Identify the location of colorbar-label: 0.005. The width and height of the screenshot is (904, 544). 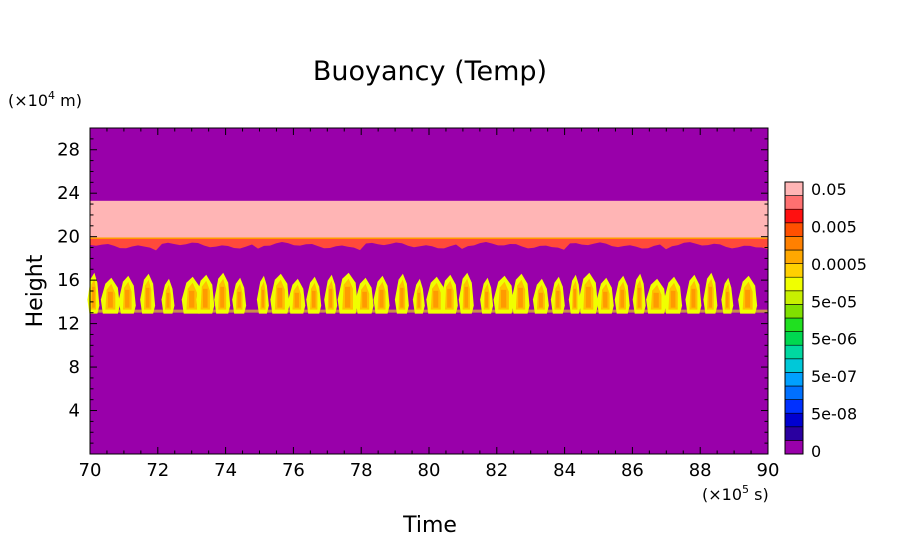
(834, 226).